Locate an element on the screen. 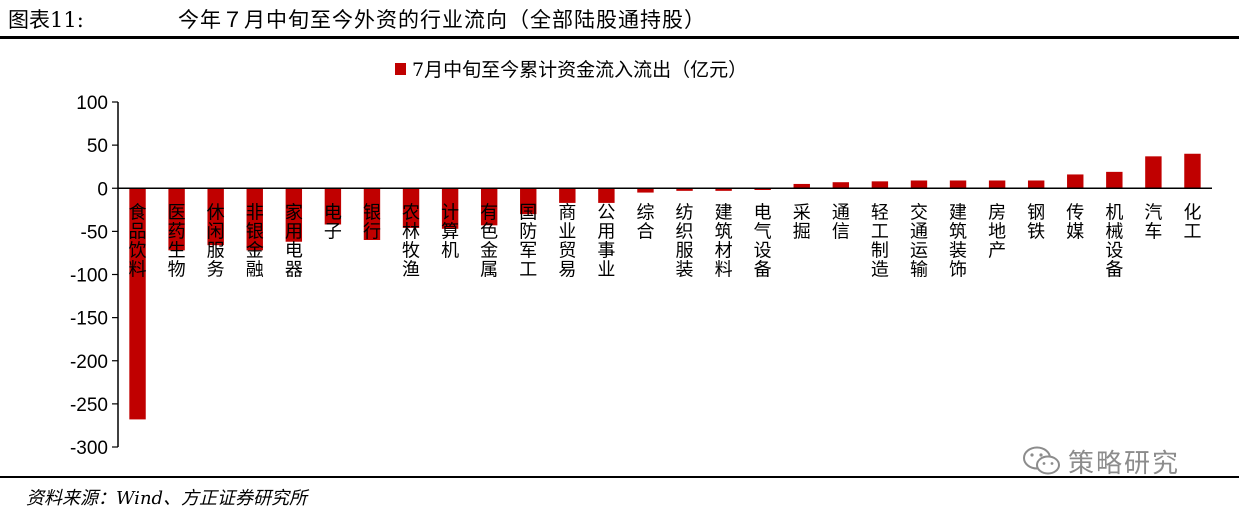 The width and height of the screenshot is (1239, 518). x-category-label: 计算机 is located at coordinates (450, 231).